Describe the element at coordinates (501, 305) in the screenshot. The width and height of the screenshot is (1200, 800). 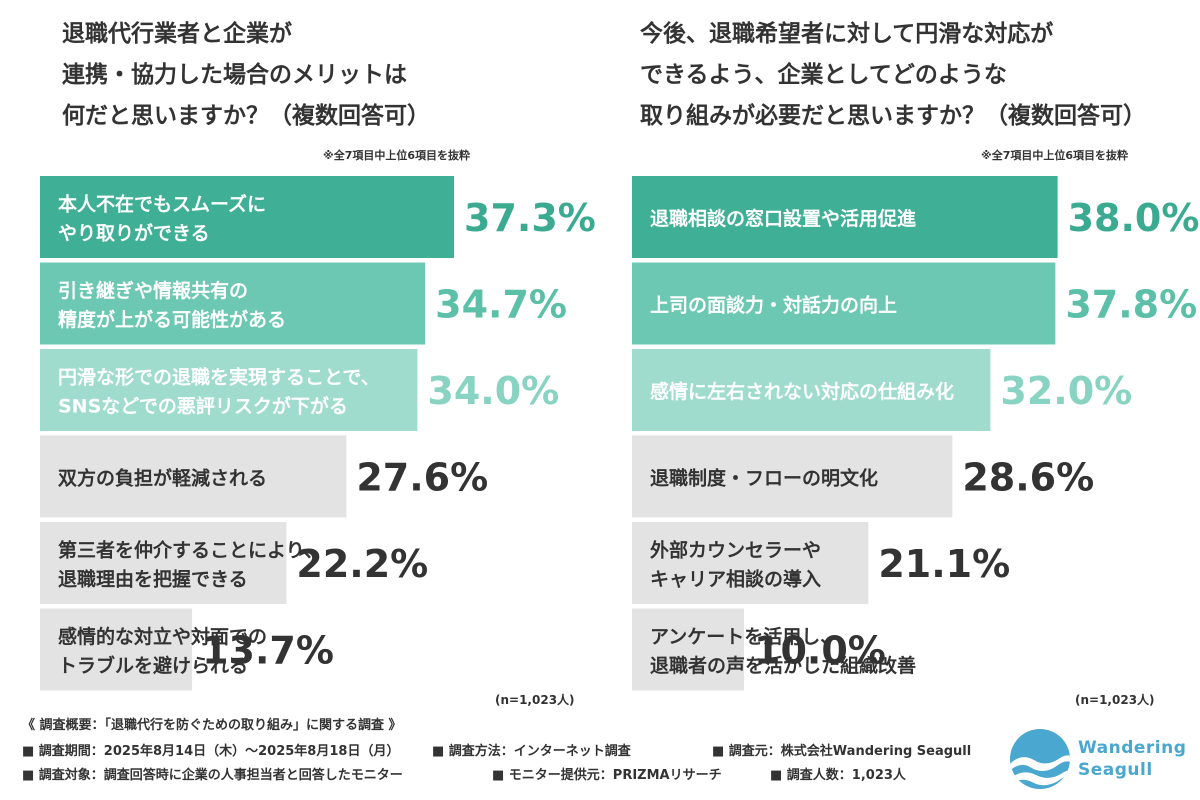
I see `value-label-0-1: 34.7%` at that location.